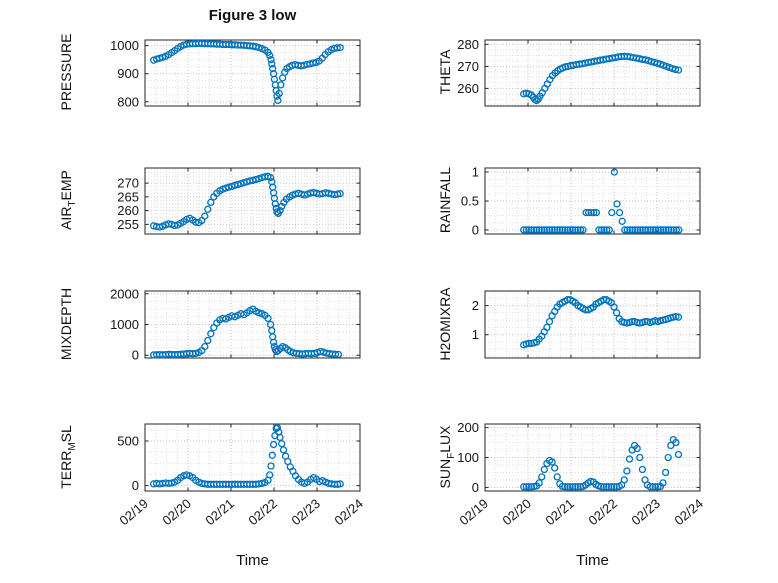 The width and height of the screenshot is (778, 583). I want to click on x-axis-label-right: Time, so click(592, 560).